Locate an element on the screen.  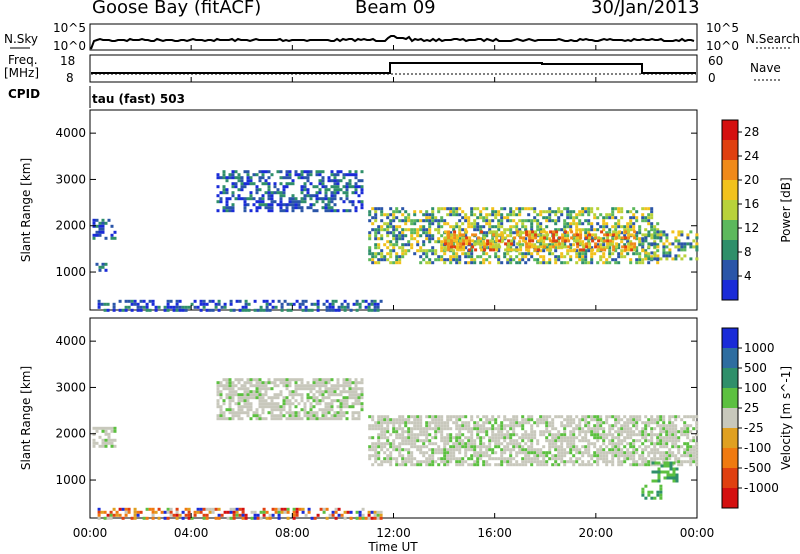
colorbar-tick-label: 24 is located at coordinates (751, 156).